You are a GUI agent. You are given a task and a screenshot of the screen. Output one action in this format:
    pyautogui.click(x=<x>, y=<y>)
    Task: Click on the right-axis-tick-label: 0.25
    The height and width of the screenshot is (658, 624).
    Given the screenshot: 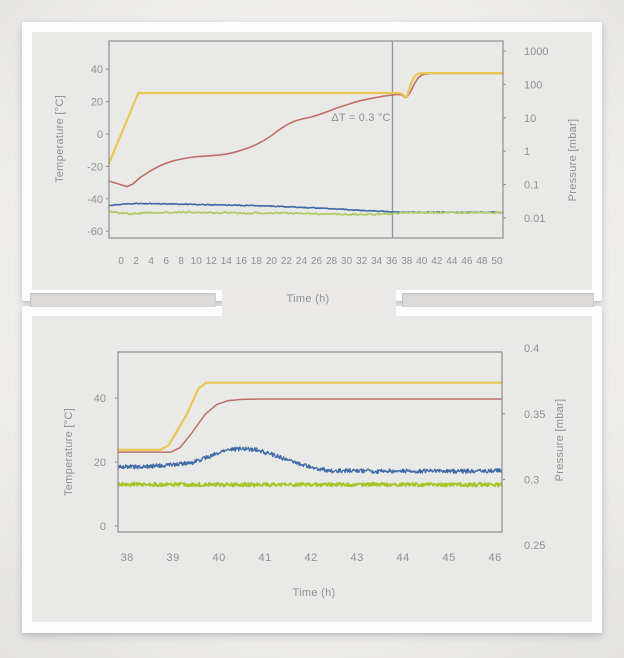 What is the action you would take?
    pyautogui.click(x=534, y=546)
    